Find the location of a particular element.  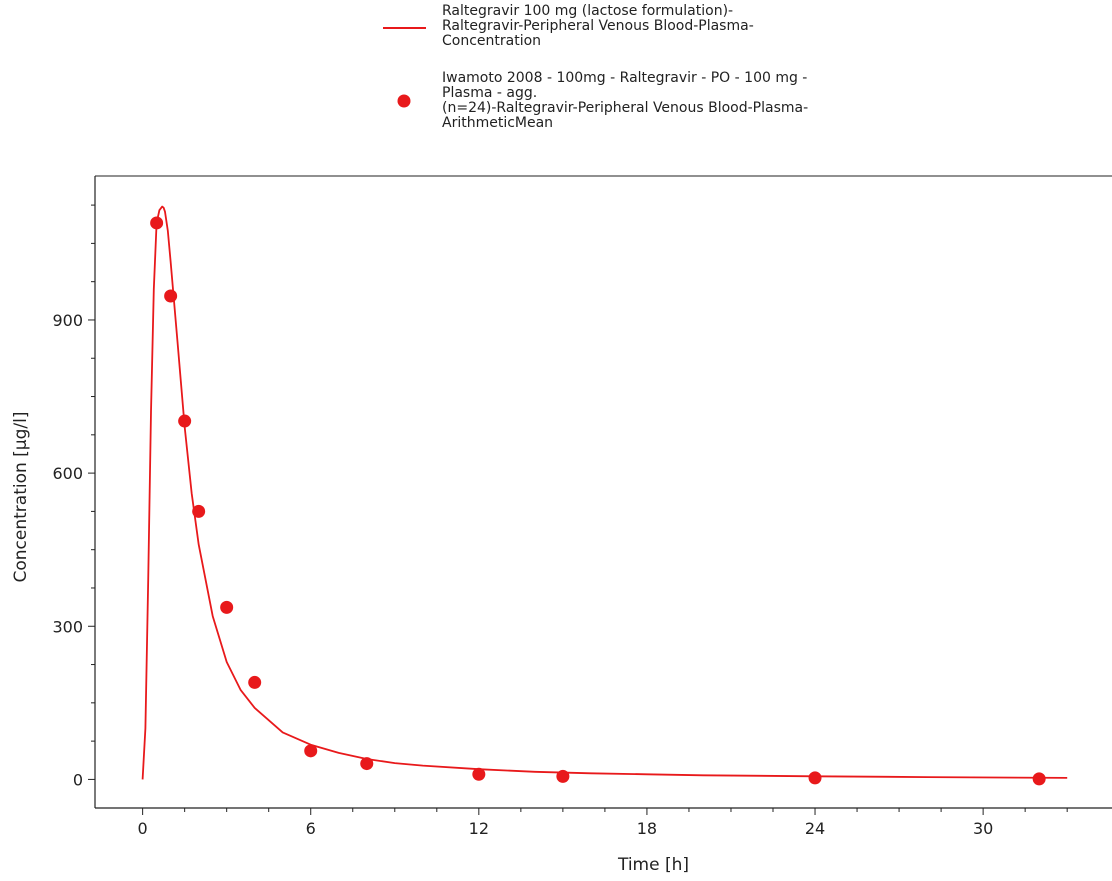

legend-marker-swatch is located at coordinates (404, 101).